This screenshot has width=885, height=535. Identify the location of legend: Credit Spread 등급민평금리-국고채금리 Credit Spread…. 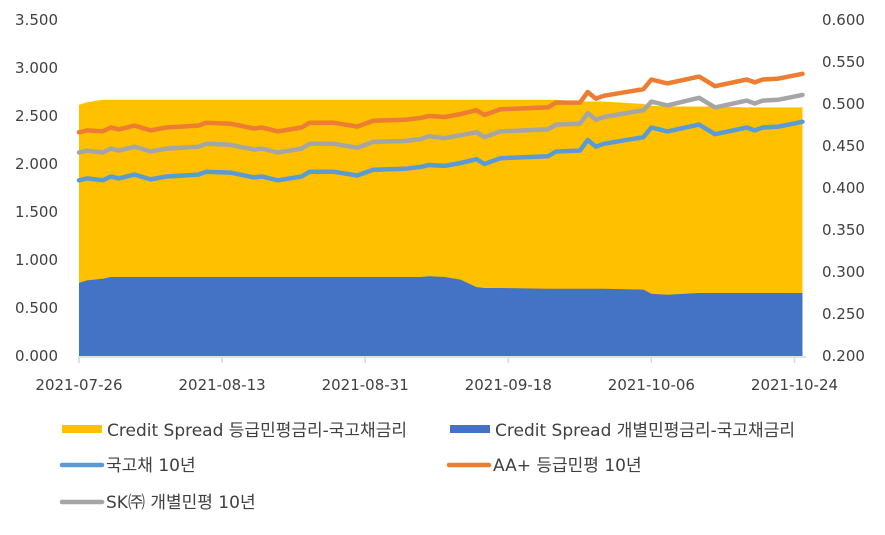
(427, 467).